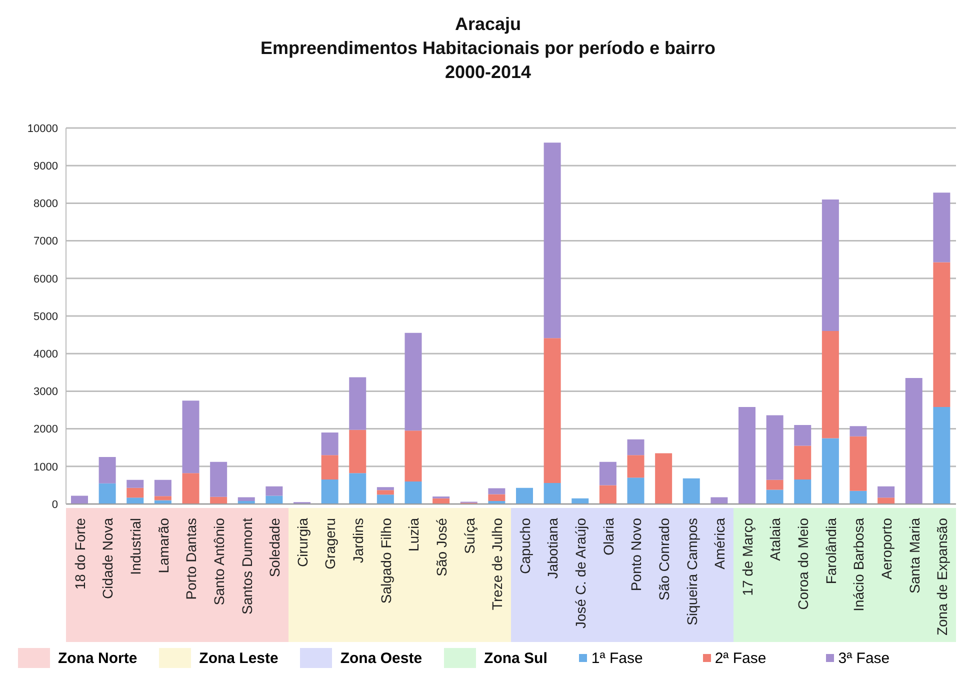 The image size is (979, 690). I want to click on x-tick-label: Salgado Filho, so click(386, 561).